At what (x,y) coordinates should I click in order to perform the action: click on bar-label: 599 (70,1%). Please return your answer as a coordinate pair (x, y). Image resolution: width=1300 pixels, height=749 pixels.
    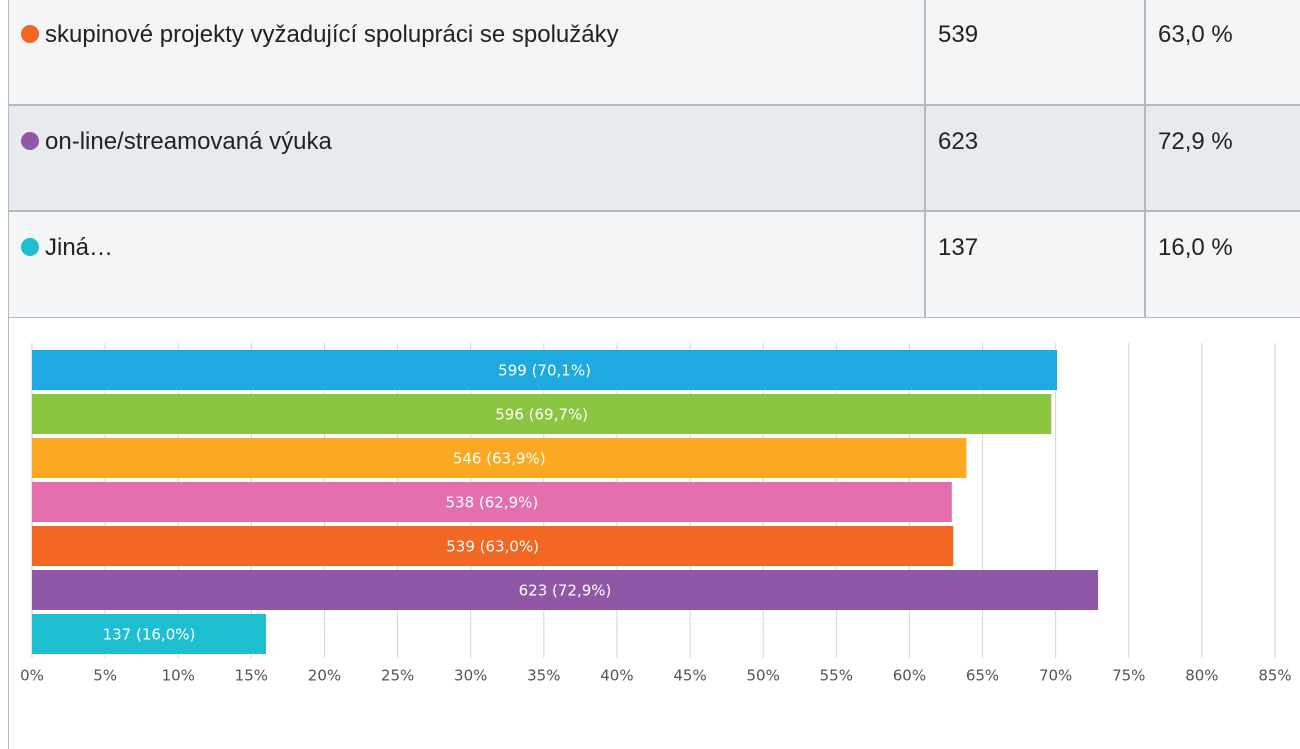
    Looking at the image, I should click on (544, 371).